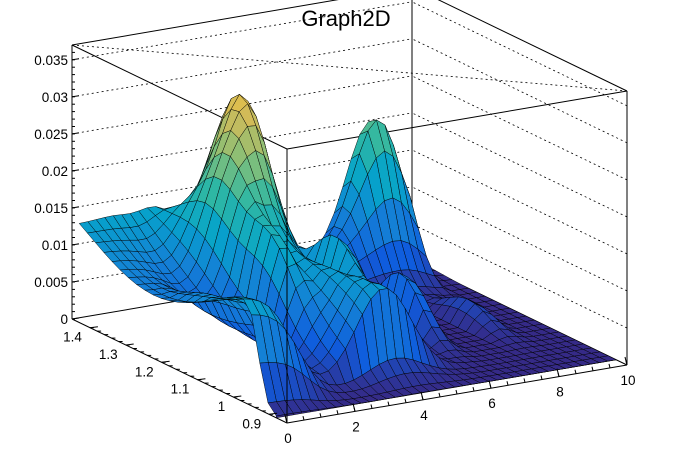 The height and width of the screenshot is (472, 696). What do you see at coordinates (222, 406) in the screenshot?
I see `y-tick-label: 1` at bounding box center [222, 406].